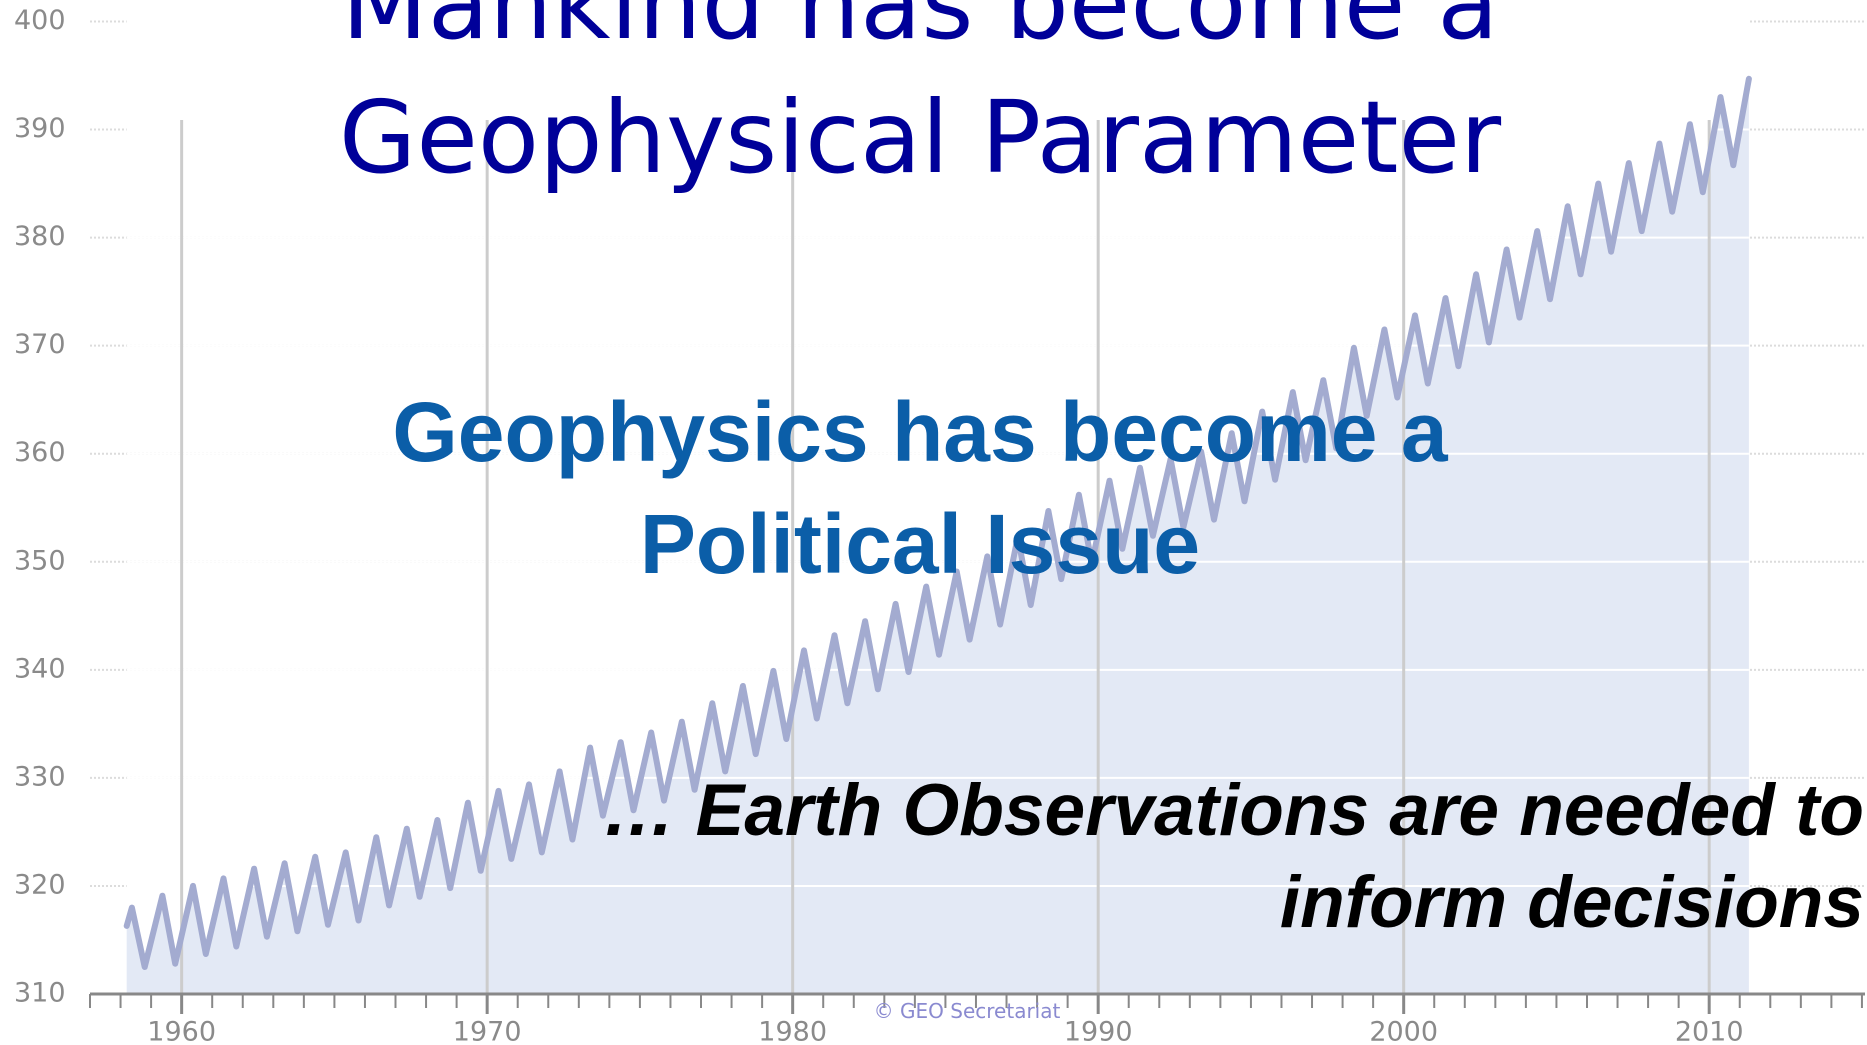  What do you see at coordinates (1572, 902) in the screenshot?
I see `annotation: inform decisions` at bounding box center [1572, 902].